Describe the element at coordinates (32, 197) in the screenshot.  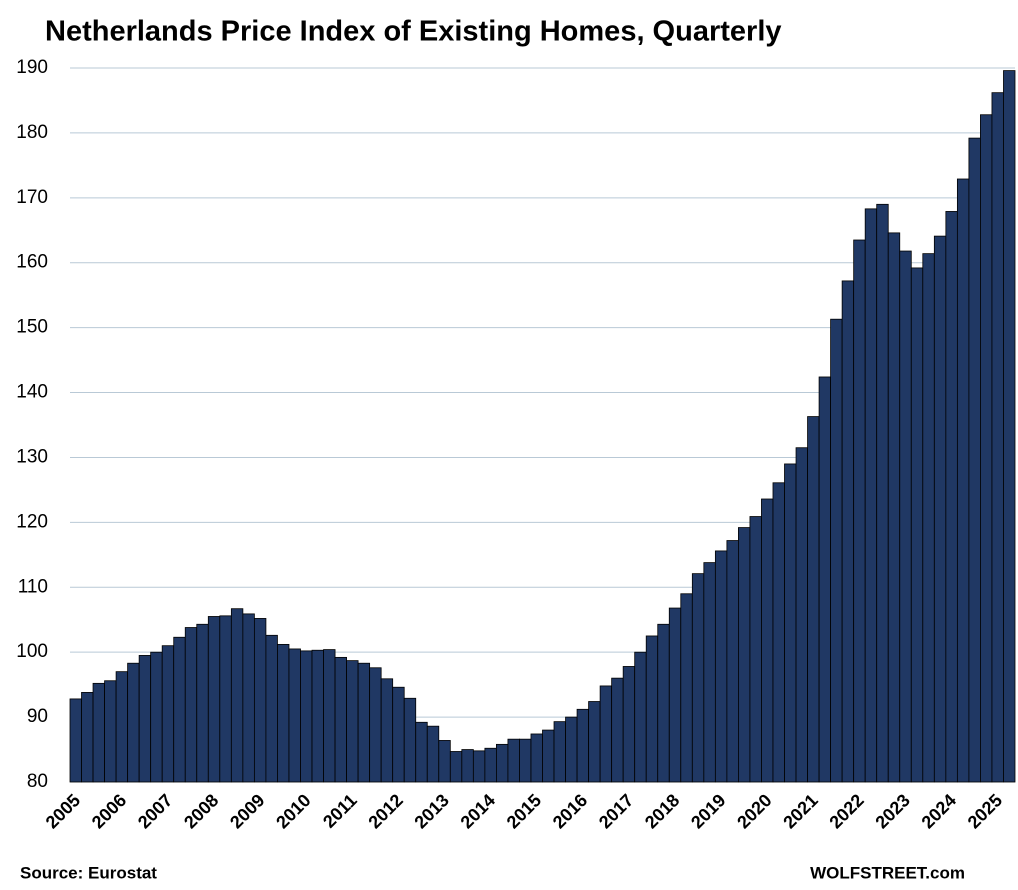
I see `y-tick-label: 170` at that location.